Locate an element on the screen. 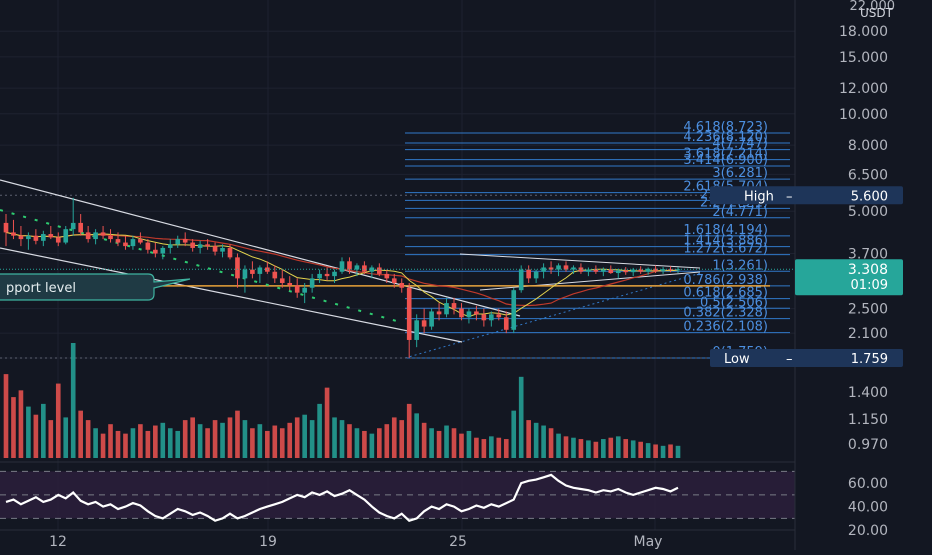 This screenshot has width=932, height=555. price-tick-label: 6.500 is located at coordinates (868, 175).